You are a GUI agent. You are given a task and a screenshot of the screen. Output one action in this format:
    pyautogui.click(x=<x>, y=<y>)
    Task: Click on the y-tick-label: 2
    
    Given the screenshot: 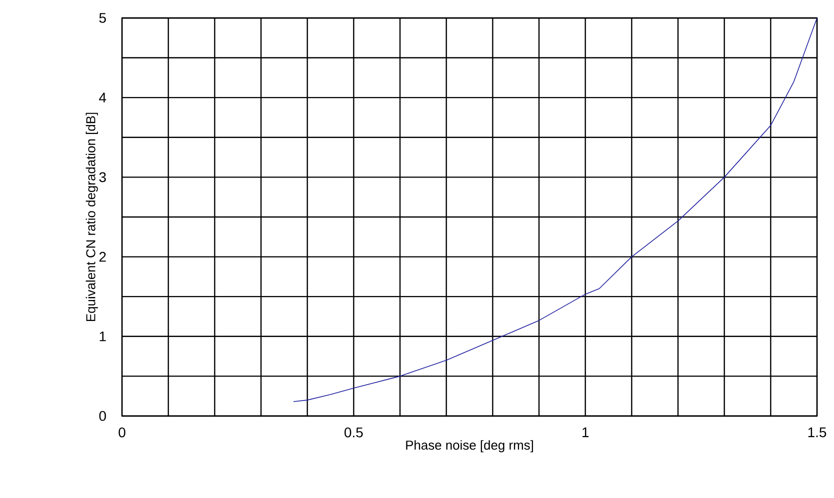 What is the action you would take?
    pyautogui.click(x=102, y=257)
    